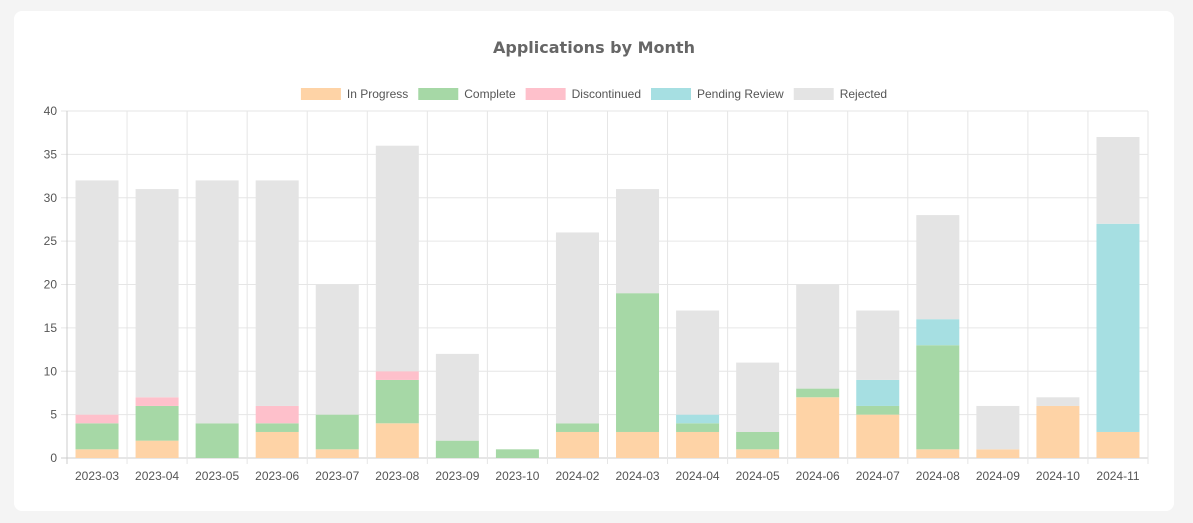  I want to click on x-tick-label: 2023-06, so click(277, 476).